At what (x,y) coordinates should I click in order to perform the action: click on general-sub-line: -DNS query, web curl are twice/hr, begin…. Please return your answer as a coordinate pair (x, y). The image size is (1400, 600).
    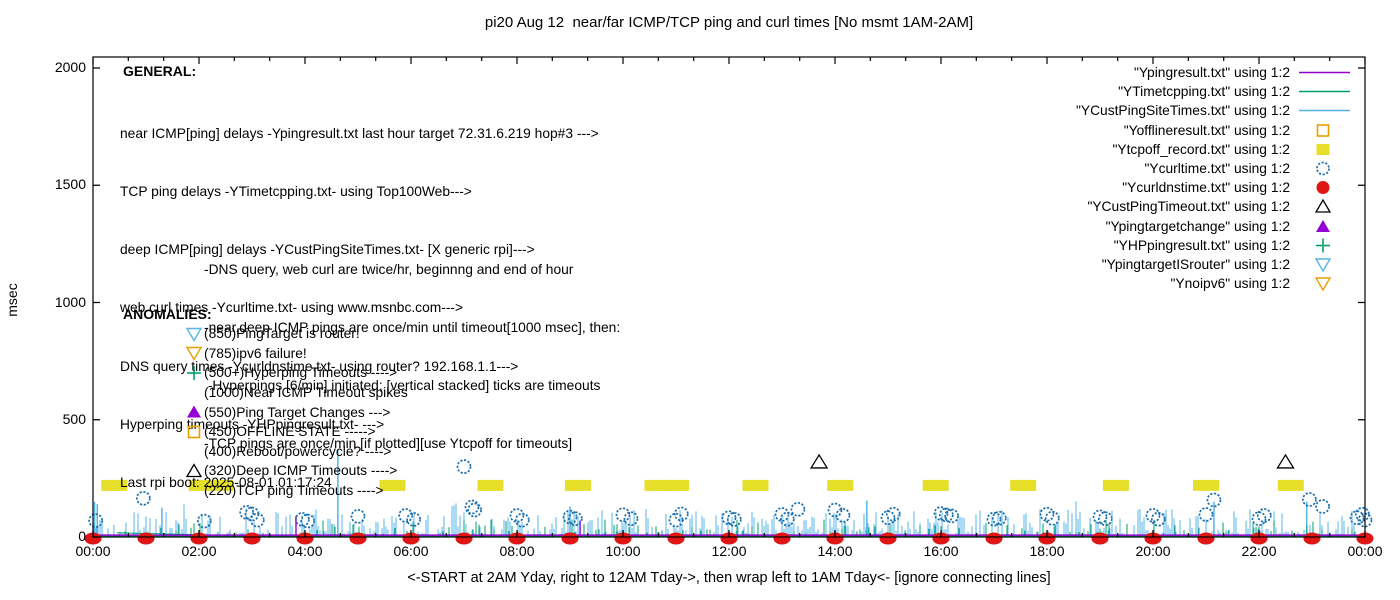
    Looking at the image, I should click on (389, 269).